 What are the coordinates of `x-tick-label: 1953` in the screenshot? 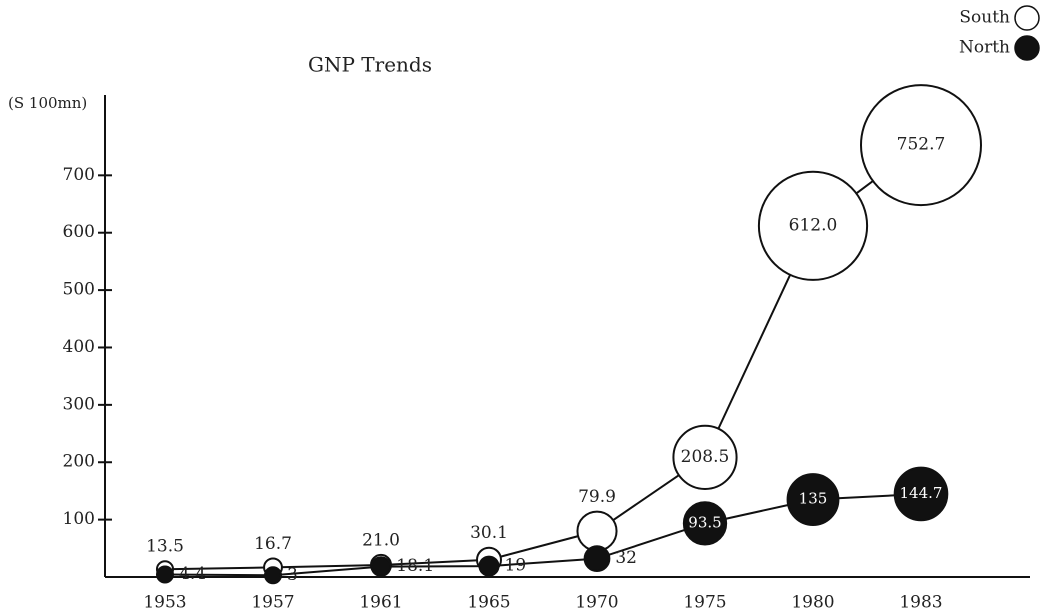 It's located at (164, 603).